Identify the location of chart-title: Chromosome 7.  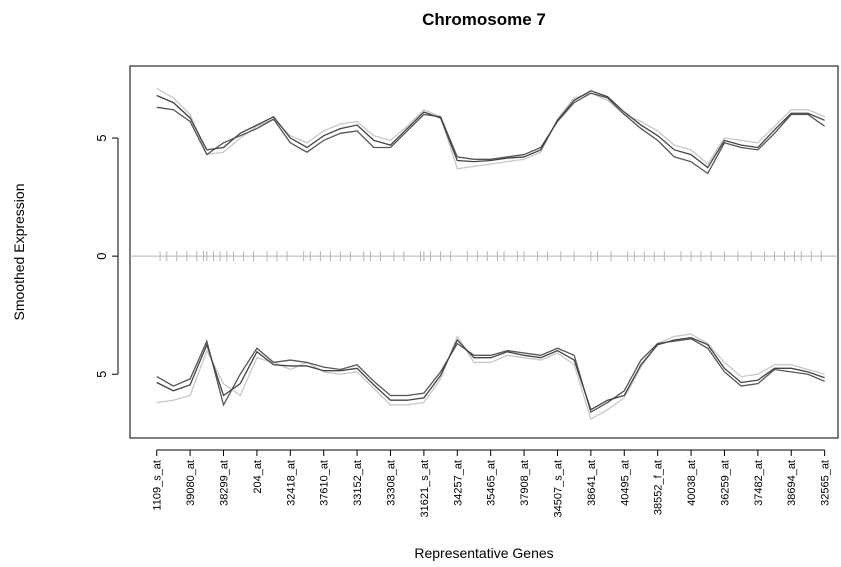
(484, 19).